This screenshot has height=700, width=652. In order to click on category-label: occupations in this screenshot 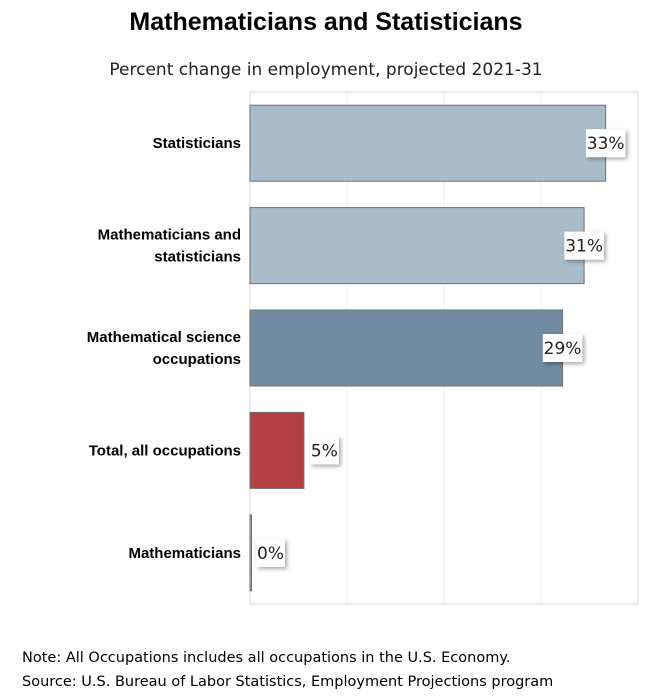, I will do `click(197, 359)`.